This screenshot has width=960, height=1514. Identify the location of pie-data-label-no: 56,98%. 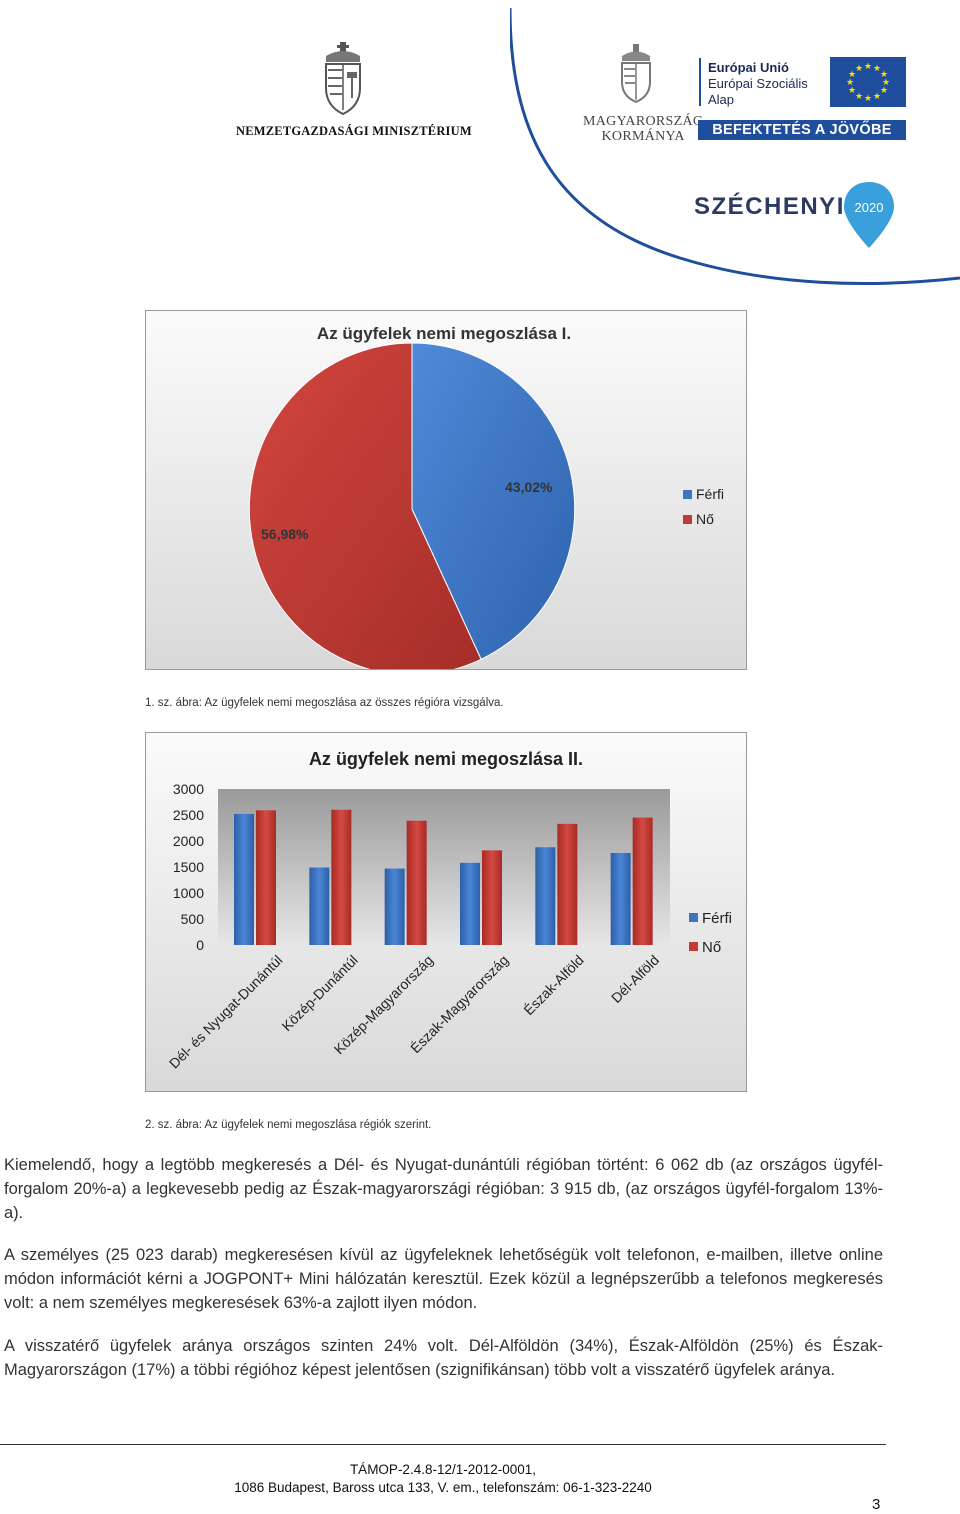
(285, 534).